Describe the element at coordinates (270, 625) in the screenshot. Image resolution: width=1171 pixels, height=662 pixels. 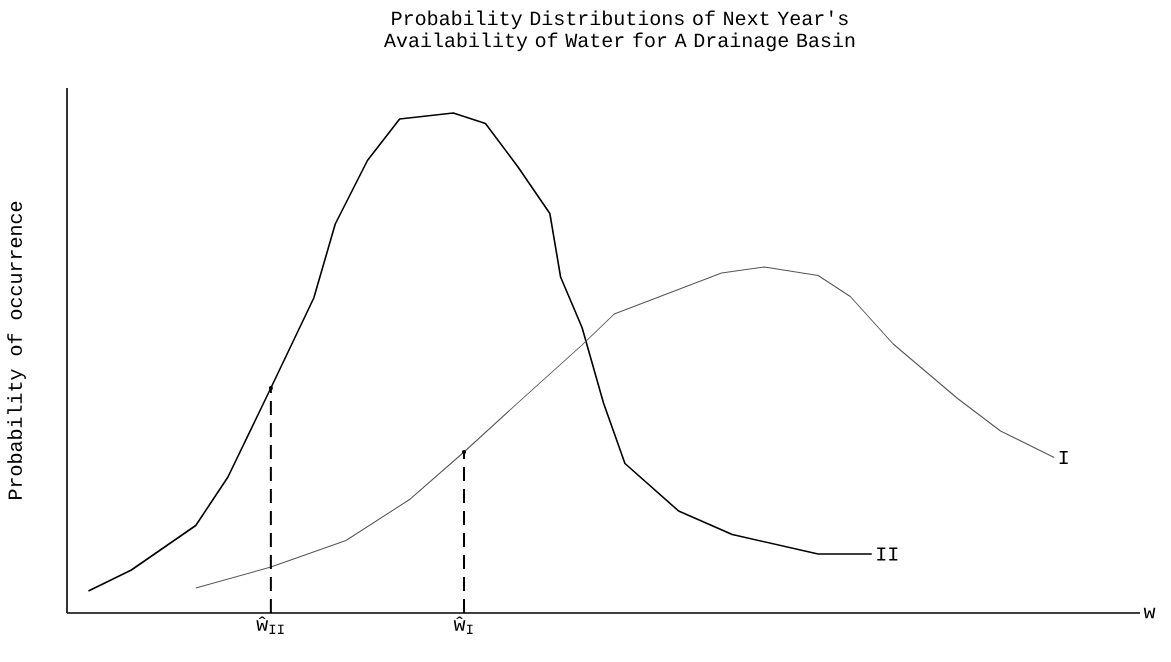
I see `x-tick-label: ŵ$_{II}$` at that location.